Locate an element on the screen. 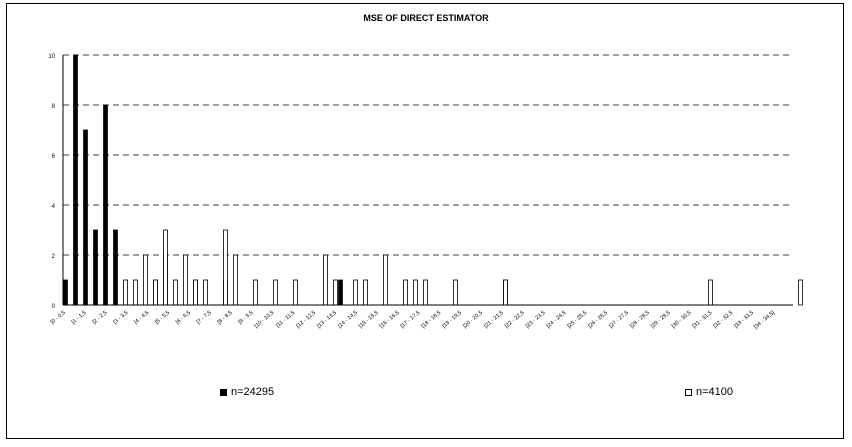  legend-label-series-2: n=4100 is located at coordinates (715, 392).